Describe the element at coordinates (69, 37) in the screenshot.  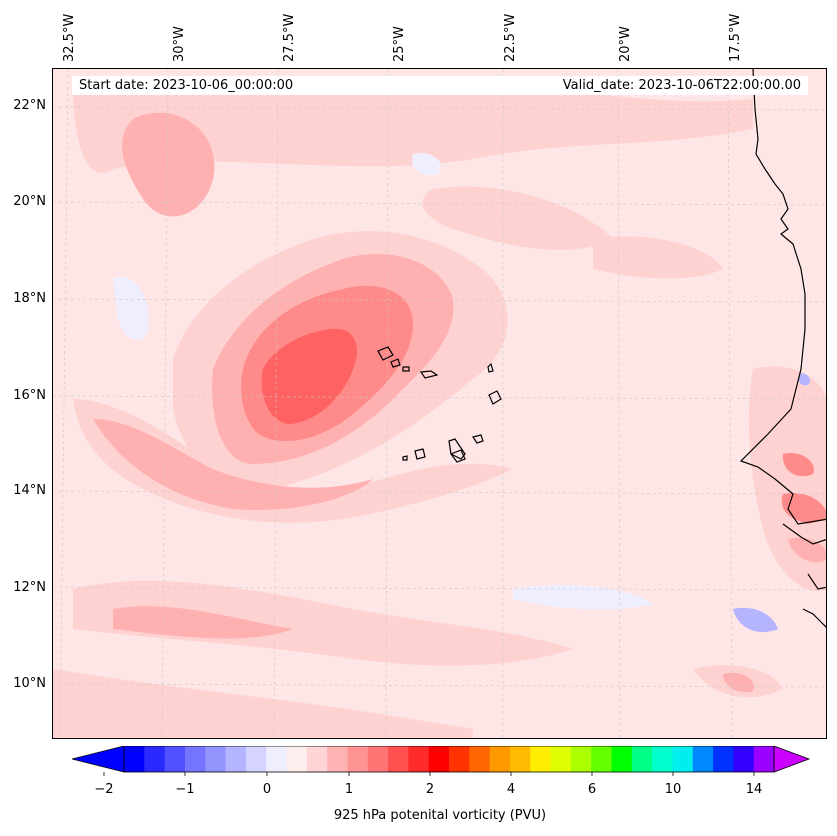
I see `longitude-label: 32.5°W` at that location.